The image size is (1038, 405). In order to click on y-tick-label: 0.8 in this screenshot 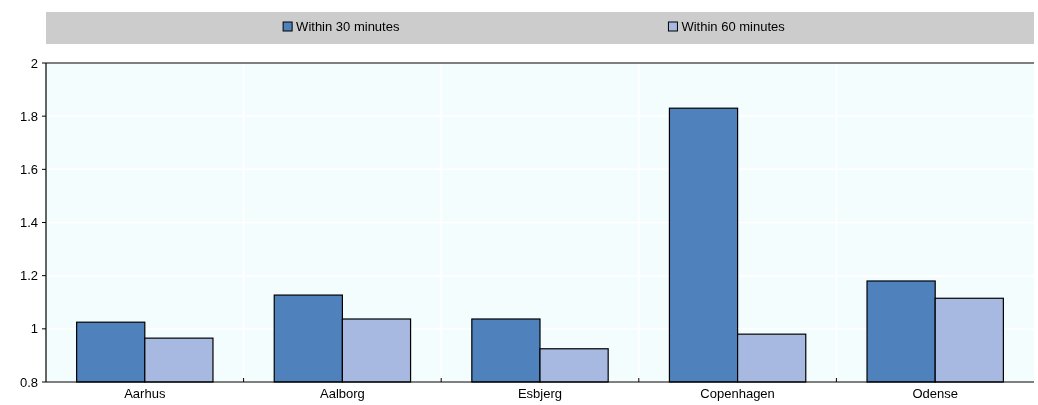, I will do `click(28, 382)`.